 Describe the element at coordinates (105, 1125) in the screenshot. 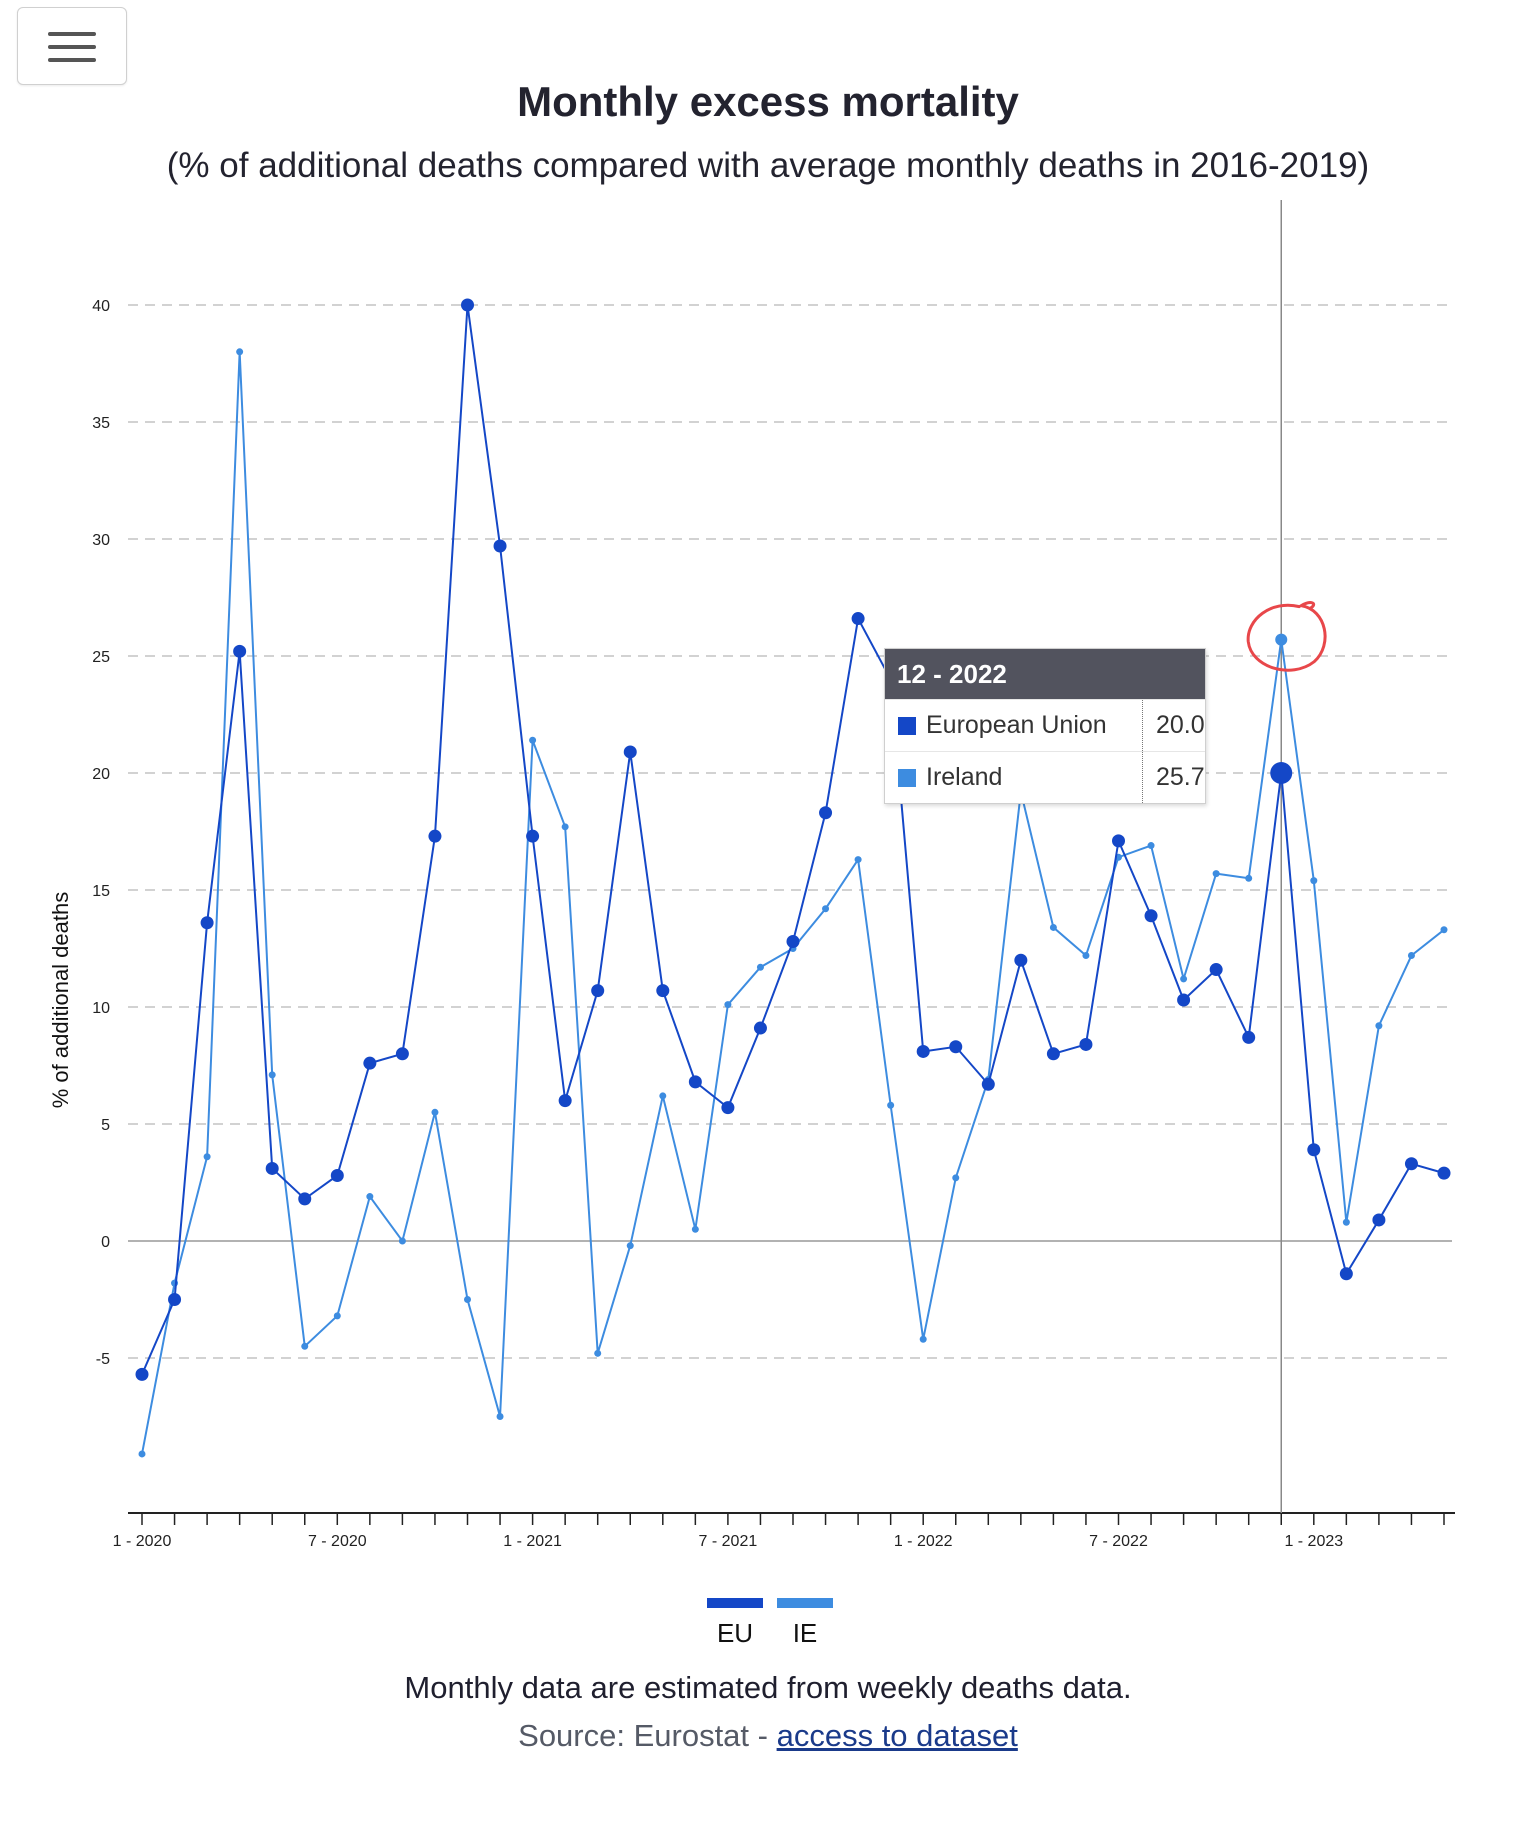

I see `y-tick-label: 5` at that location.